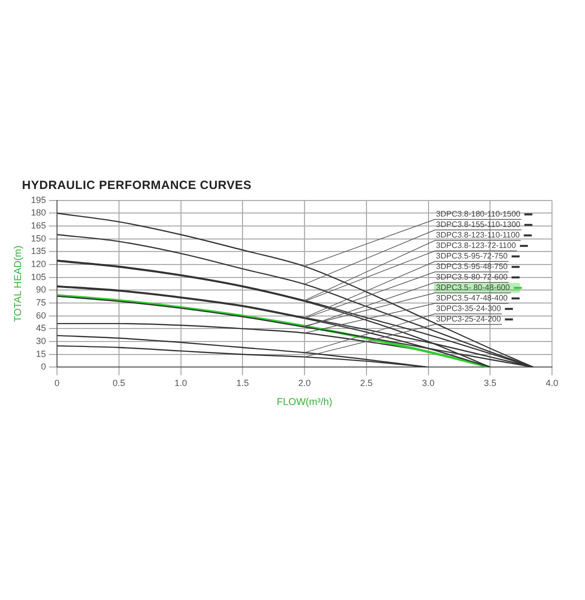 This screenshot has width=585, height=600. Describe the element at coordinates (41, 353) in the screenshot. I see `y-tick-label: 15` at that location.